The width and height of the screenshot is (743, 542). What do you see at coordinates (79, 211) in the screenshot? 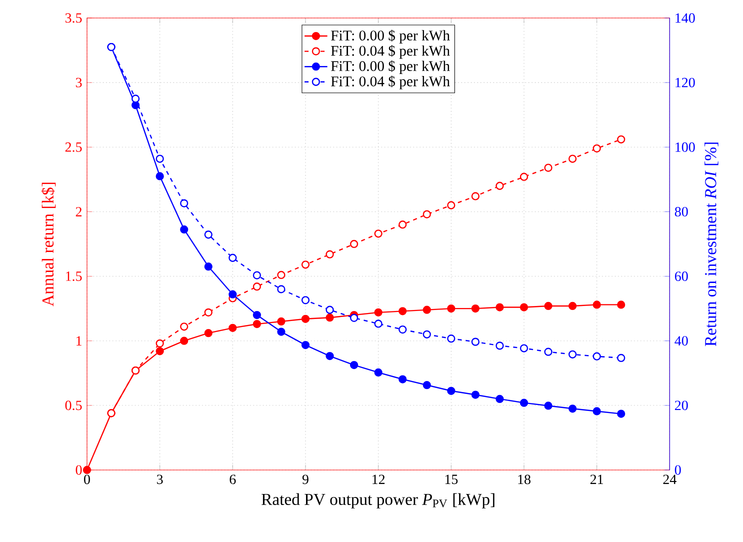
I see `y-tick-label: 2` at bounding box center [79, 211].